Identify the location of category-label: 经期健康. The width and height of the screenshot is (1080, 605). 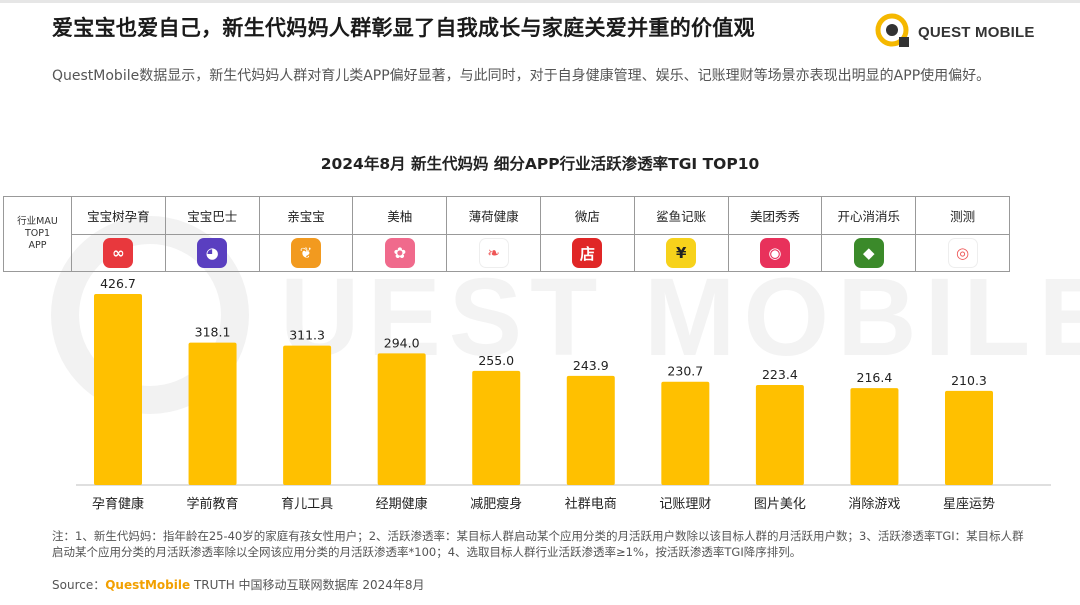
(402, 504).